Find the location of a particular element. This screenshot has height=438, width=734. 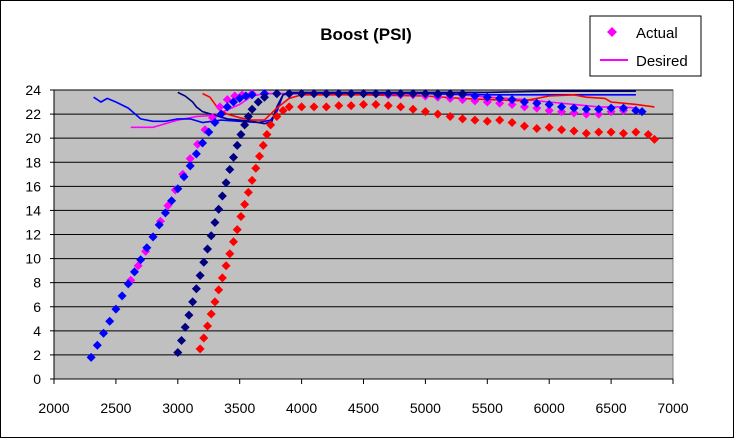

y-tick-label: 22 is located at coordinates (33, 114).